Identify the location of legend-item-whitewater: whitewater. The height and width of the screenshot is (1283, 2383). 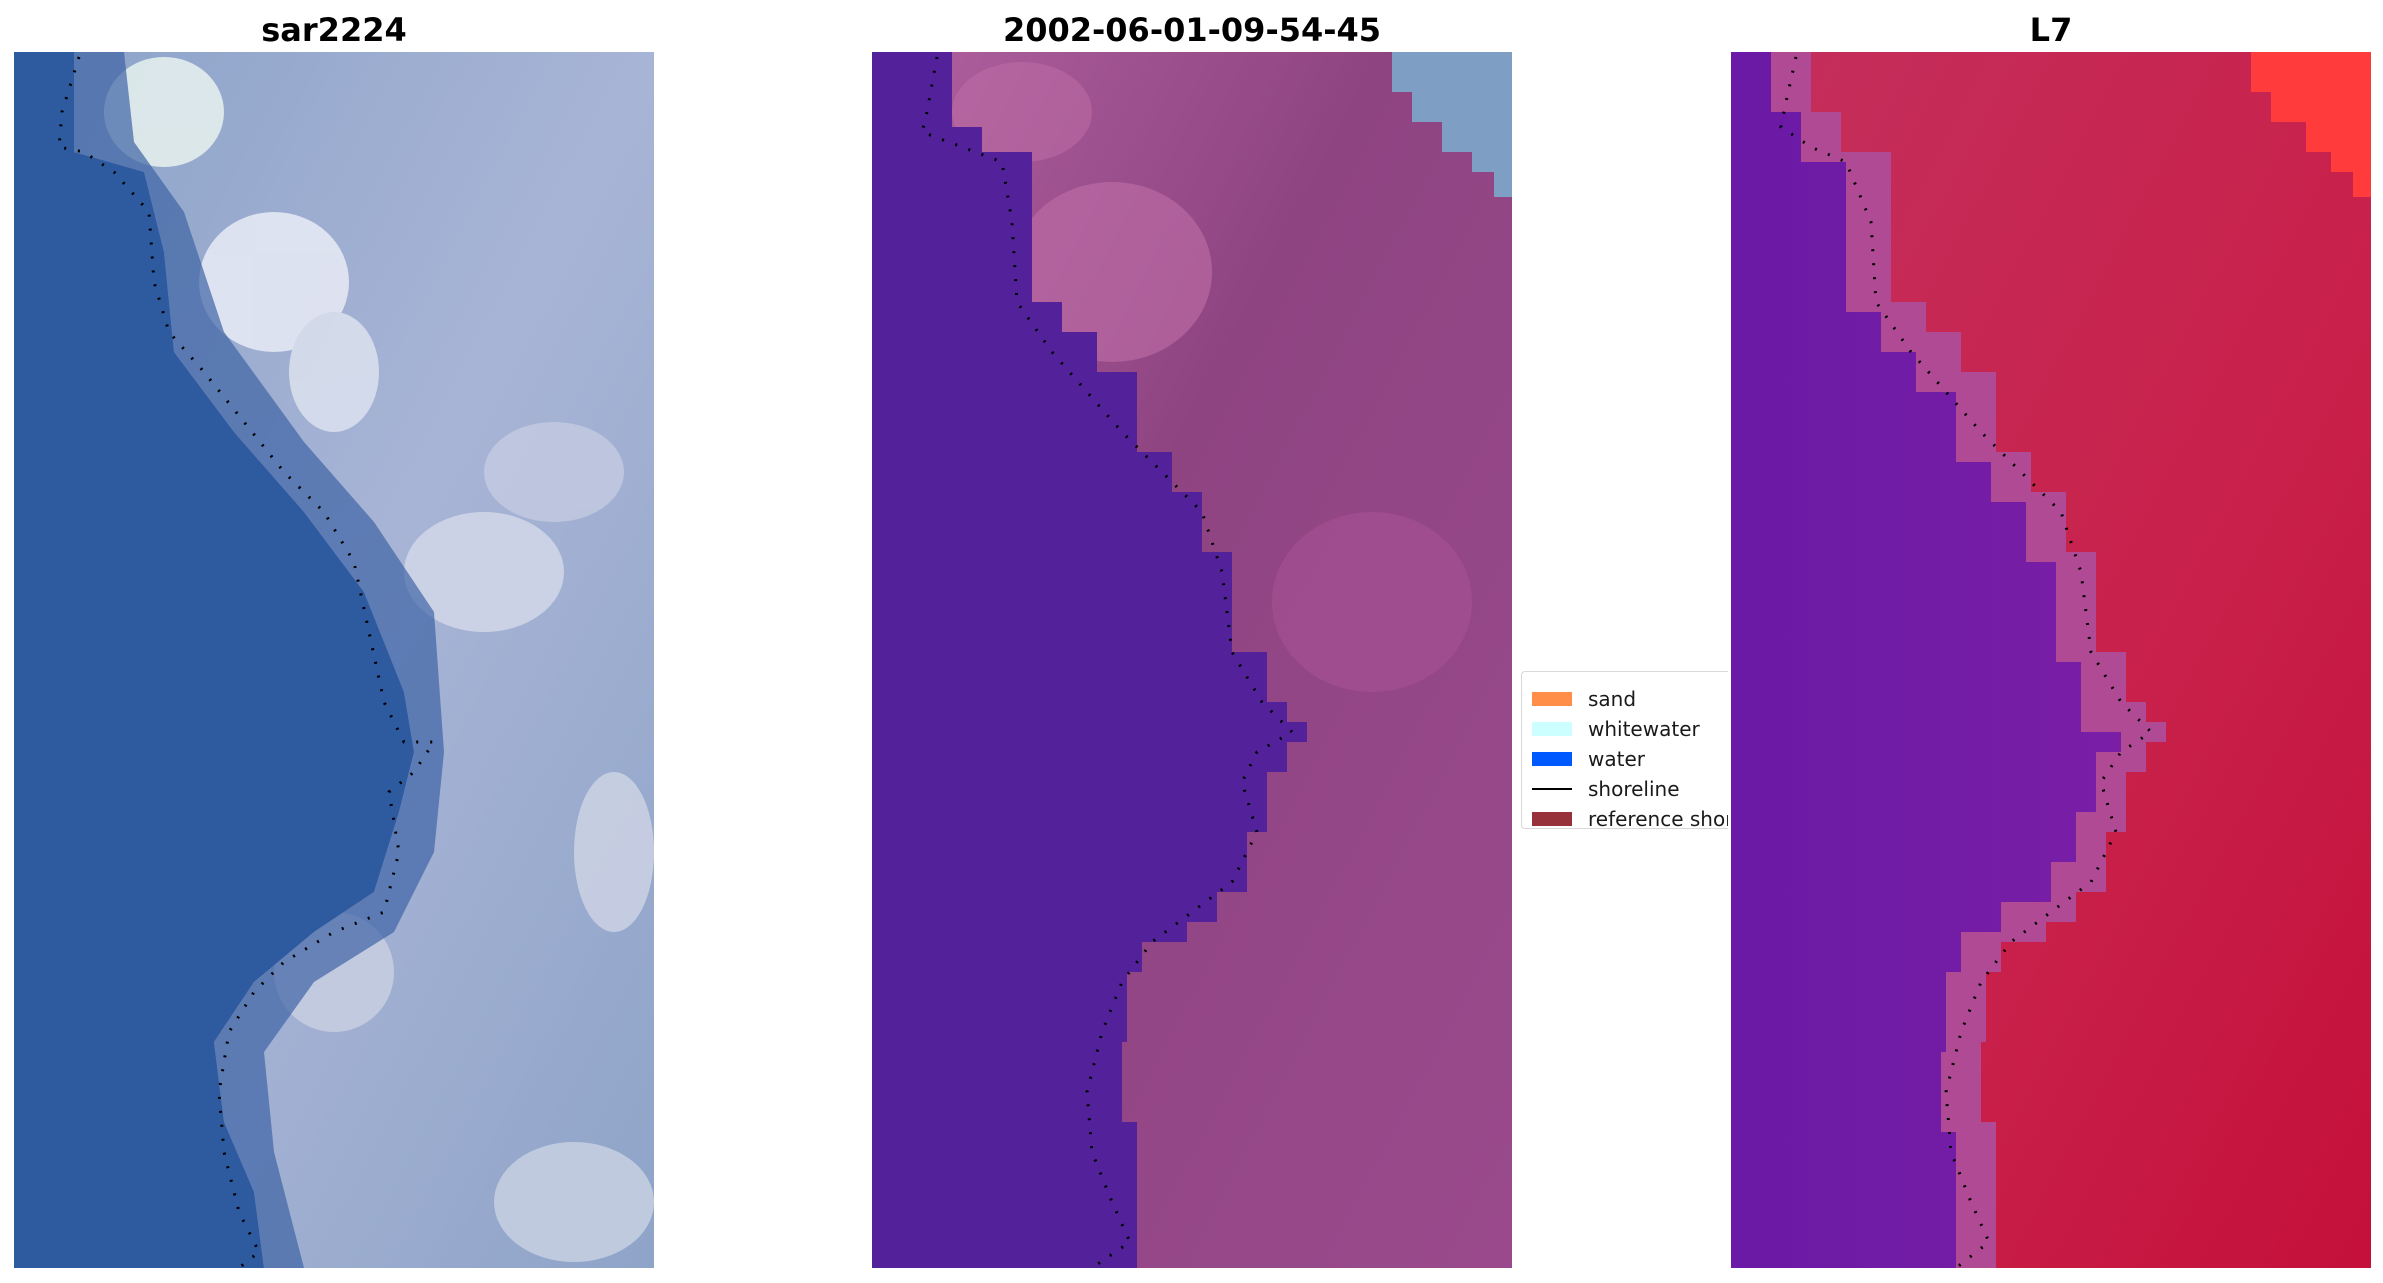
(1616, 729).